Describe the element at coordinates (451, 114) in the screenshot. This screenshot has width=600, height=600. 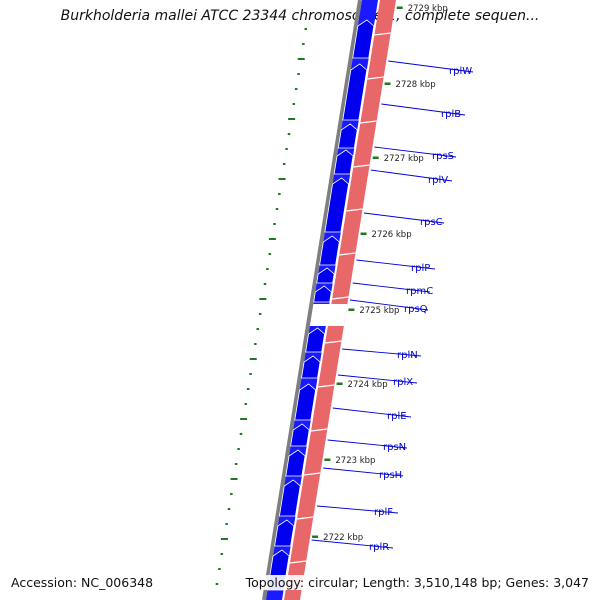
I see `gene-label: rplB` at that location.